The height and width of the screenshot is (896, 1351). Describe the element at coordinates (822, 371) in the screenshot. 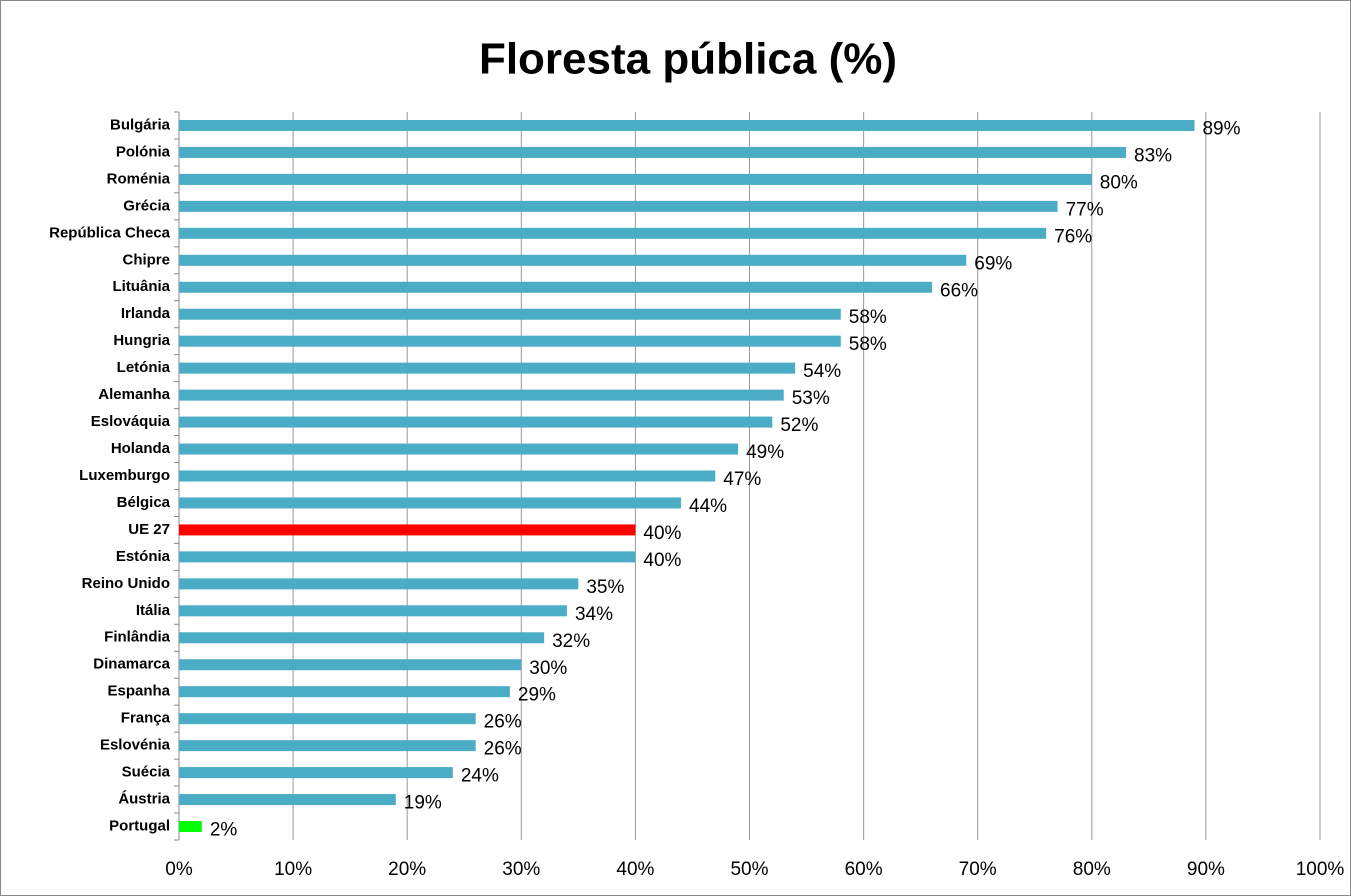

I see `value-label: 54%` at that location.